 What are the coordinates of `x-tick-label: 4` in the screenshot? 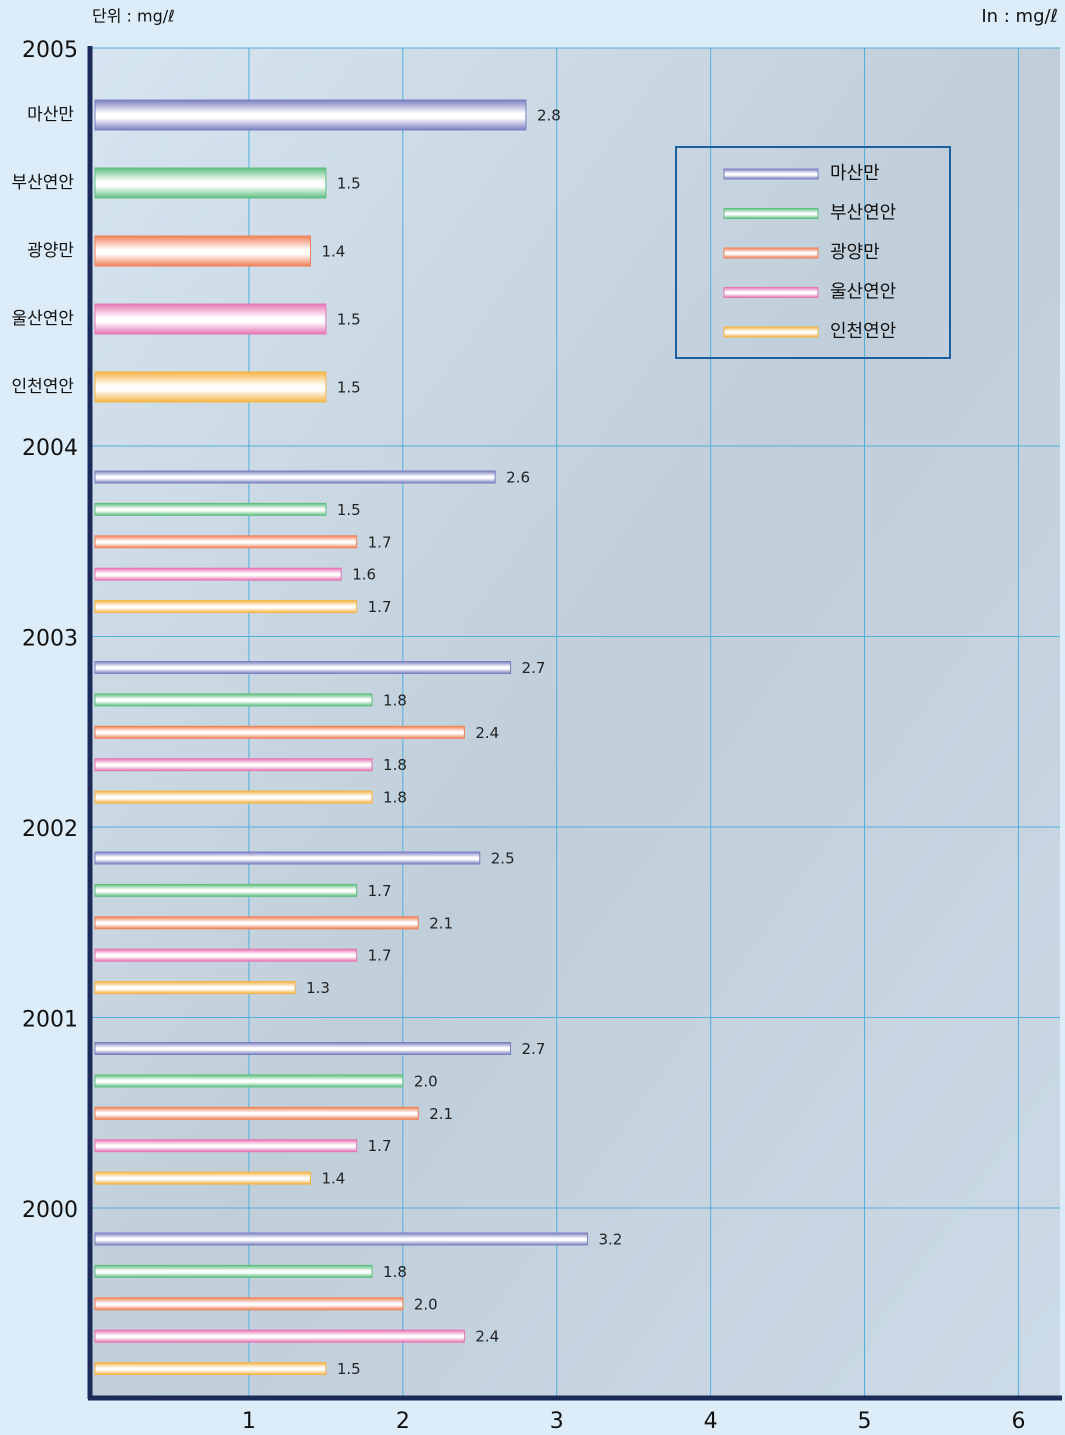 It's located at (711, 1421).